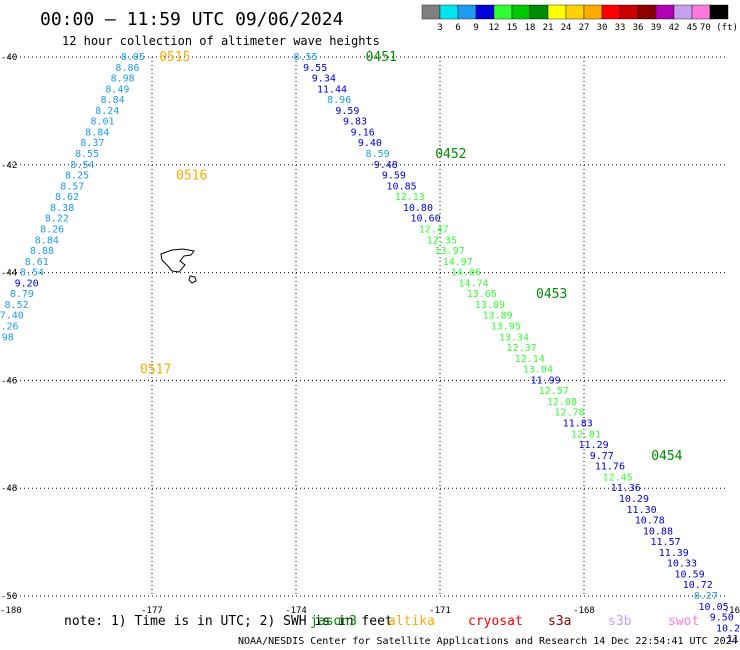 The width and height of the screenshot is (740, 650). What do you see at coordinates (602, 28) in the screenshot?
I see `legend-label: 30` at bounding box center [602, 28].